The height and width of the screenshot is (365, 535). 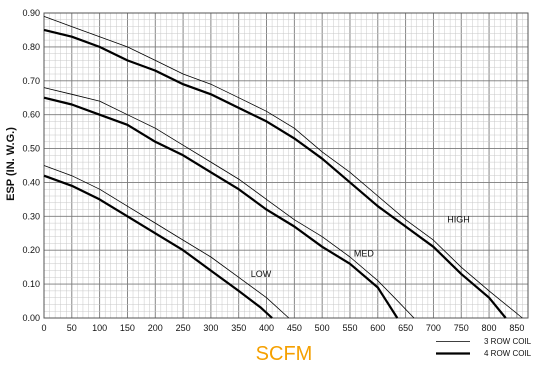 What do you see at coordinates (458, 220) in the screenshot?
I see `curve-label-high: HIGH` at bounding box center [458, 220].